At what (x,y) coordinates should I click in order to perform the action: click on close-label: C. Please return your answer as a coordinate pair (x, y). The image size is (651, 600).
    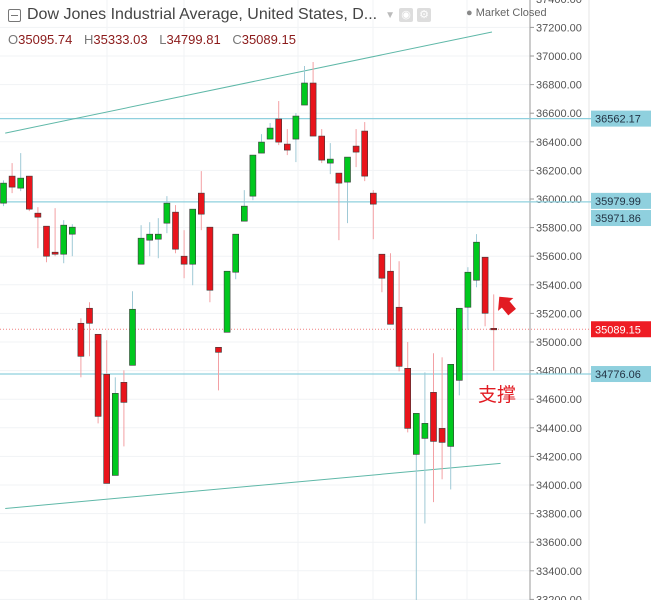
    Looking at the image, I should click on (237, 39).